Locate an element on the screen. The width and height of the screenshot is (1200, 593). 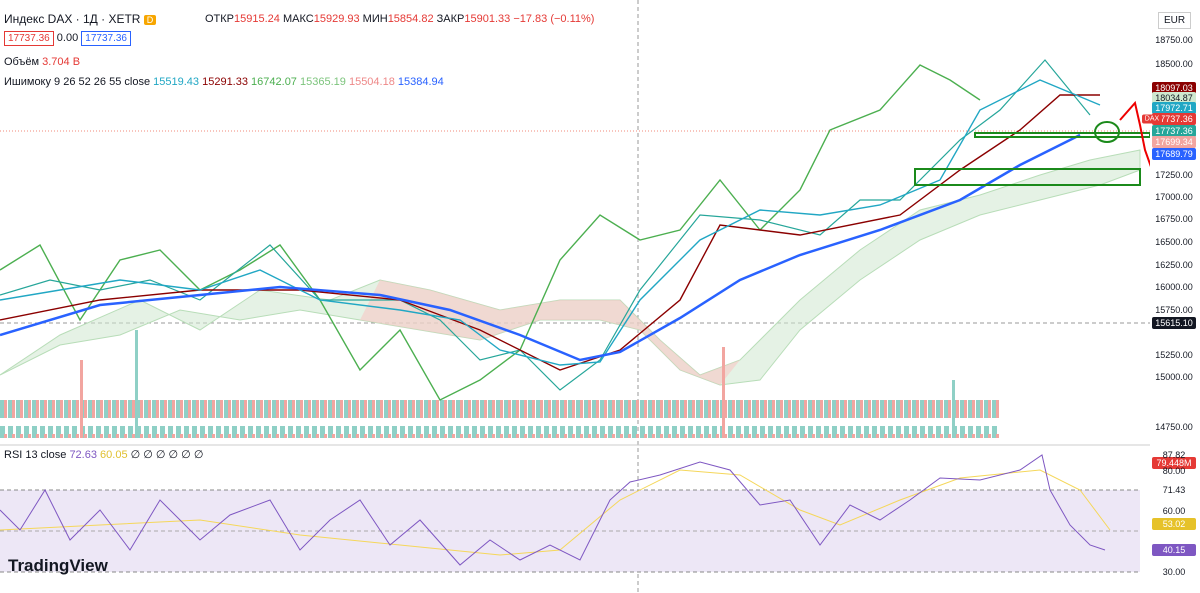
price-axis-label: 18097.03 is located at coordinates (1174, 88).